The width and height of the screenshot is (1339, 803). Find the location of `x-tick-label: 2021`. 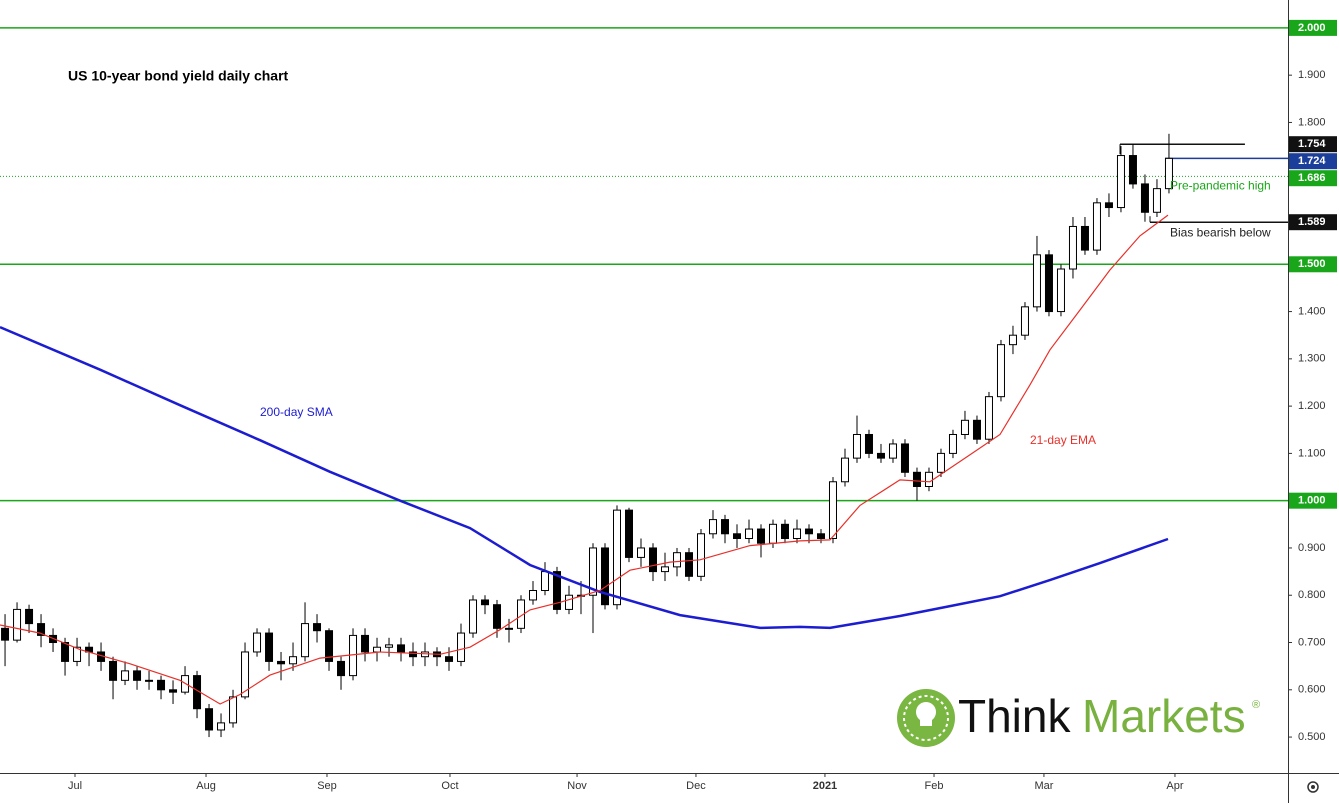

x-tick-label: 2021 is located at coordinates (825, 786).